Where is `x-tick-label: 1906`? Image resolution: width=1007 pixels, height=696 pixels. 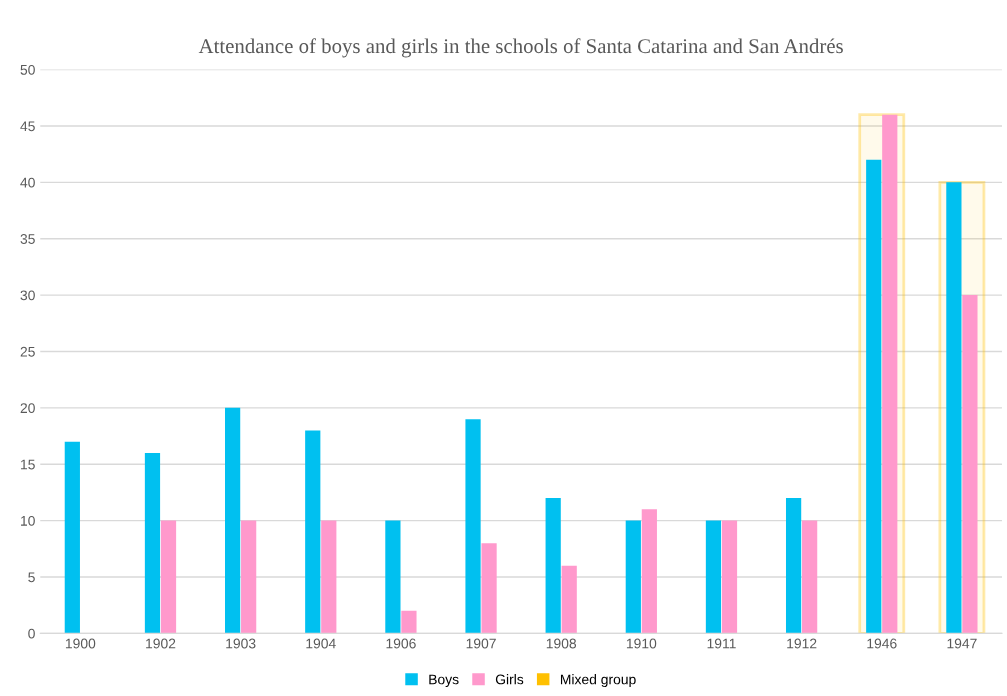 x-tick-label: 1906 is located at coordinates (401, 643).